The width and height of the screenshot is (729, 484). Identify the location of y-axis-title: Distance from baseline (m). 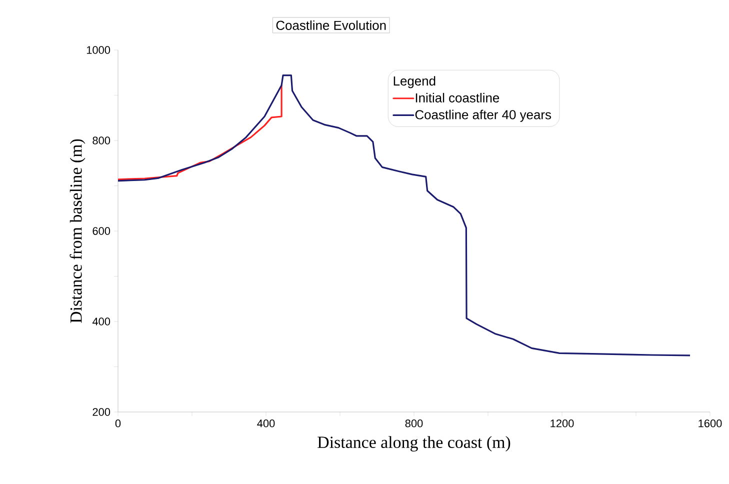
(78, 231).